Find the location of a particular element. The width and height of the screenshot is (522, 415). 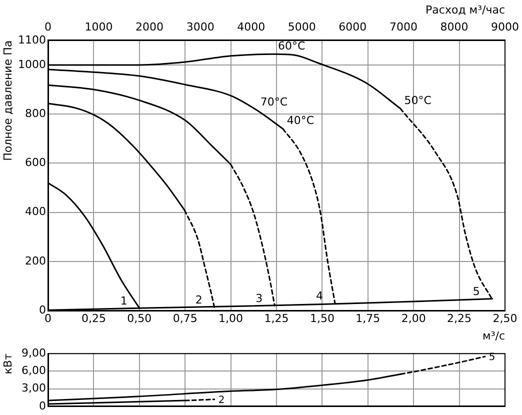

x2-tick-label: 8000 is located at coordinates (454, 27).